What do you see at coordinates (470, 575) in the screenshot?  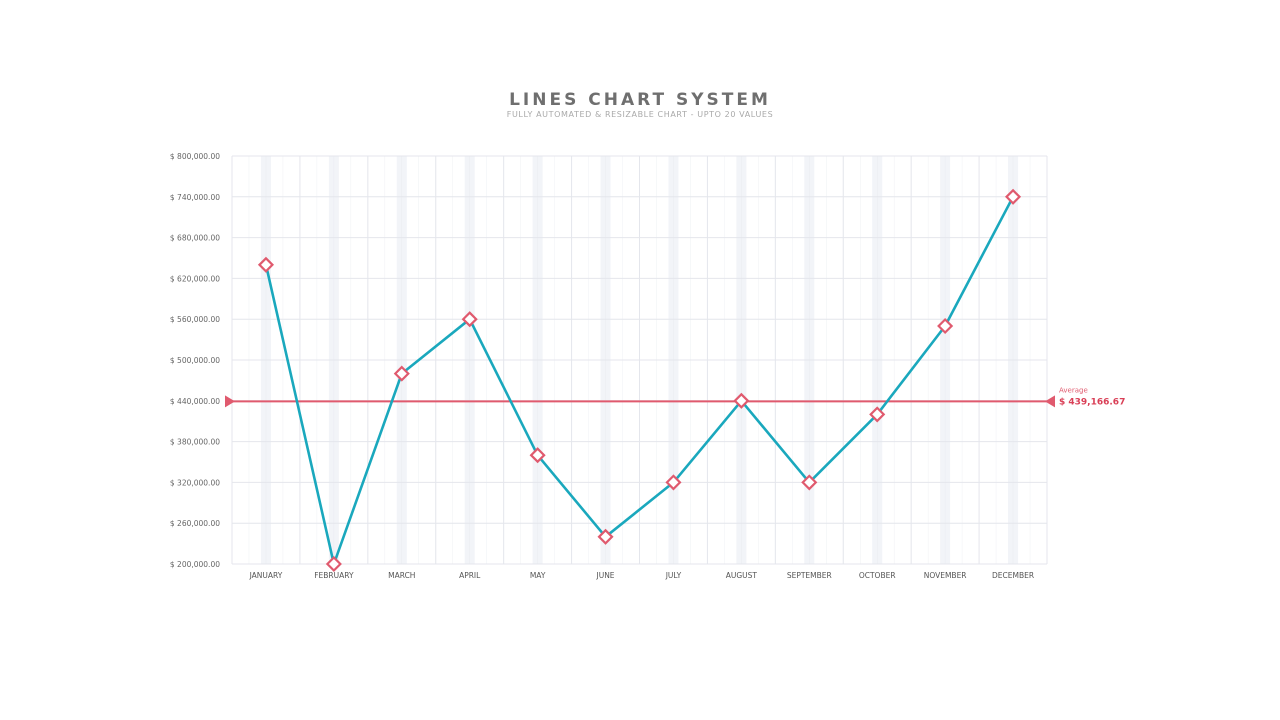 I see `x-tick-label: APRIL` at bounding box center [470, 575].